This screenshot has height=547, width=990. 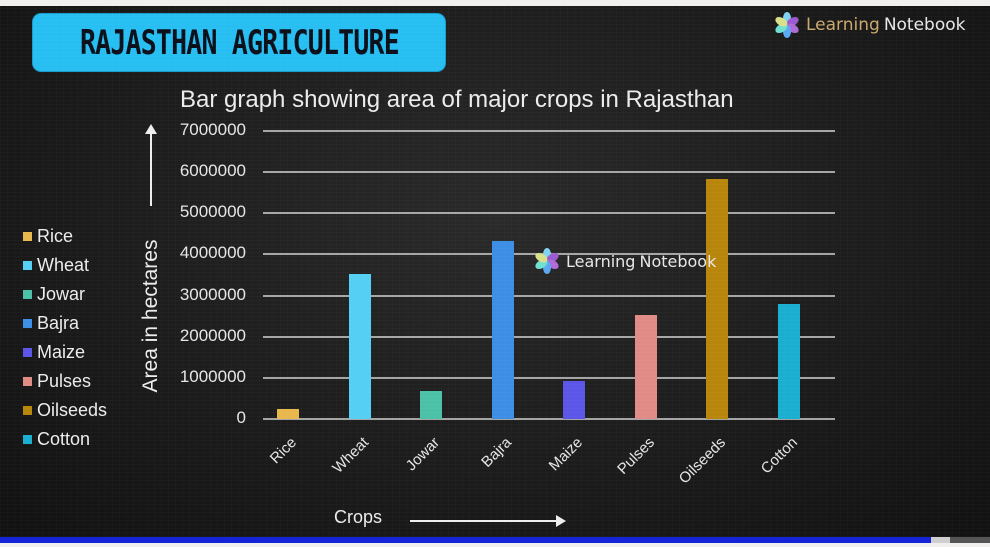 What do you see at coordinates (702, 461) in the screenshot?
I see `x-tick-label: Oilseeds` at bounding box center [702, 461].